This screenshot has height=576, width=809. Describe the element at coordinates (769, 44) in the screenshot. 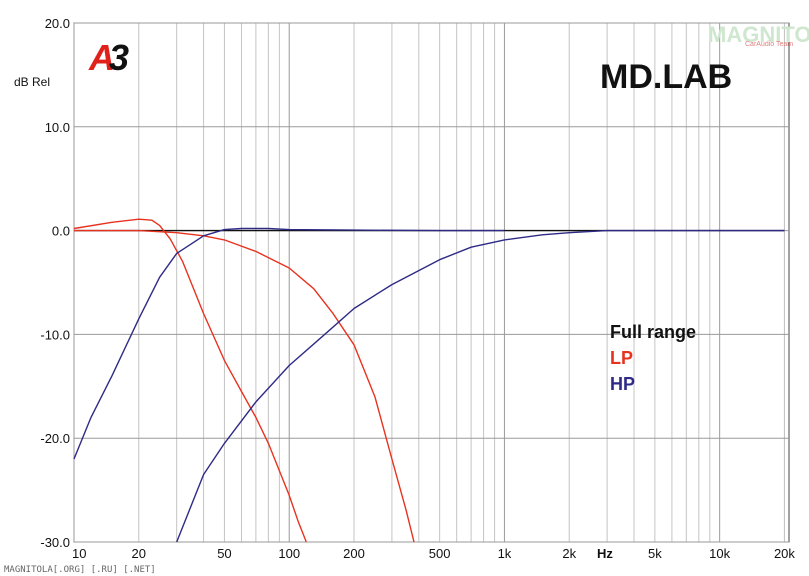

I see `magnitola-watermark-sub: CarAudio Team` at that location.